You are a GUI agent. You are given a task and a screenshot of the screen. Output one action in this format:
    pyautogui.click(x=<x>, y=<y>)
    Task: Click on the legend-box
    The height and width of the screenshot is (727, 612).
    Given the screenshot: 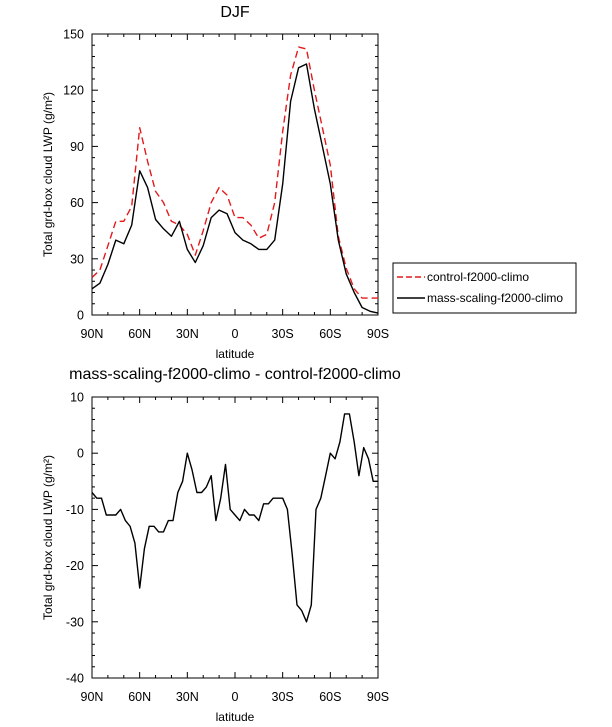 What is the action you would take?
    pyautogui.click(x=484, y=288)
    